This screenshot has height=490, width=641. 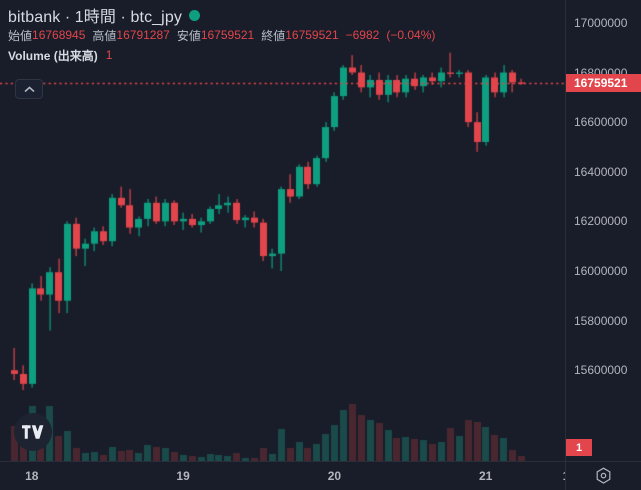 I want to click on time-tick-label: 21, so click(x=486, y=476).